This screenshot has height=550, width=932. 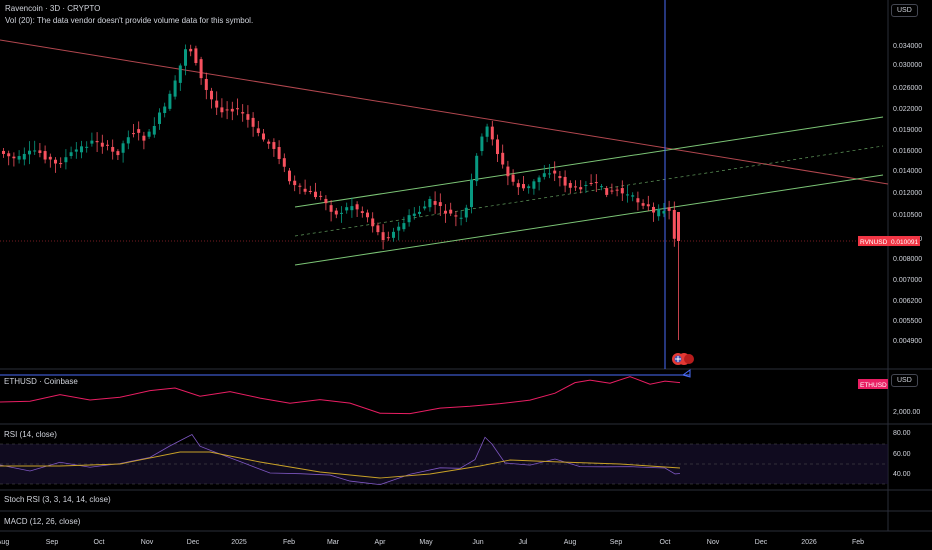 I want to click on channel-upper-line, so click(x=589, y=162).